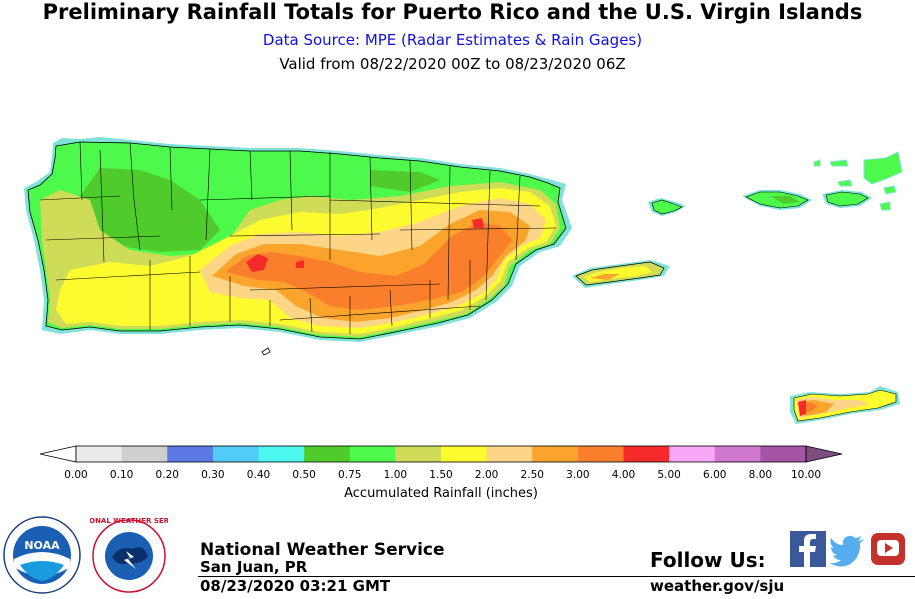  Describe the element at coordinates (848, 549) in the screenshot. I see `twitter-icon` at that location.